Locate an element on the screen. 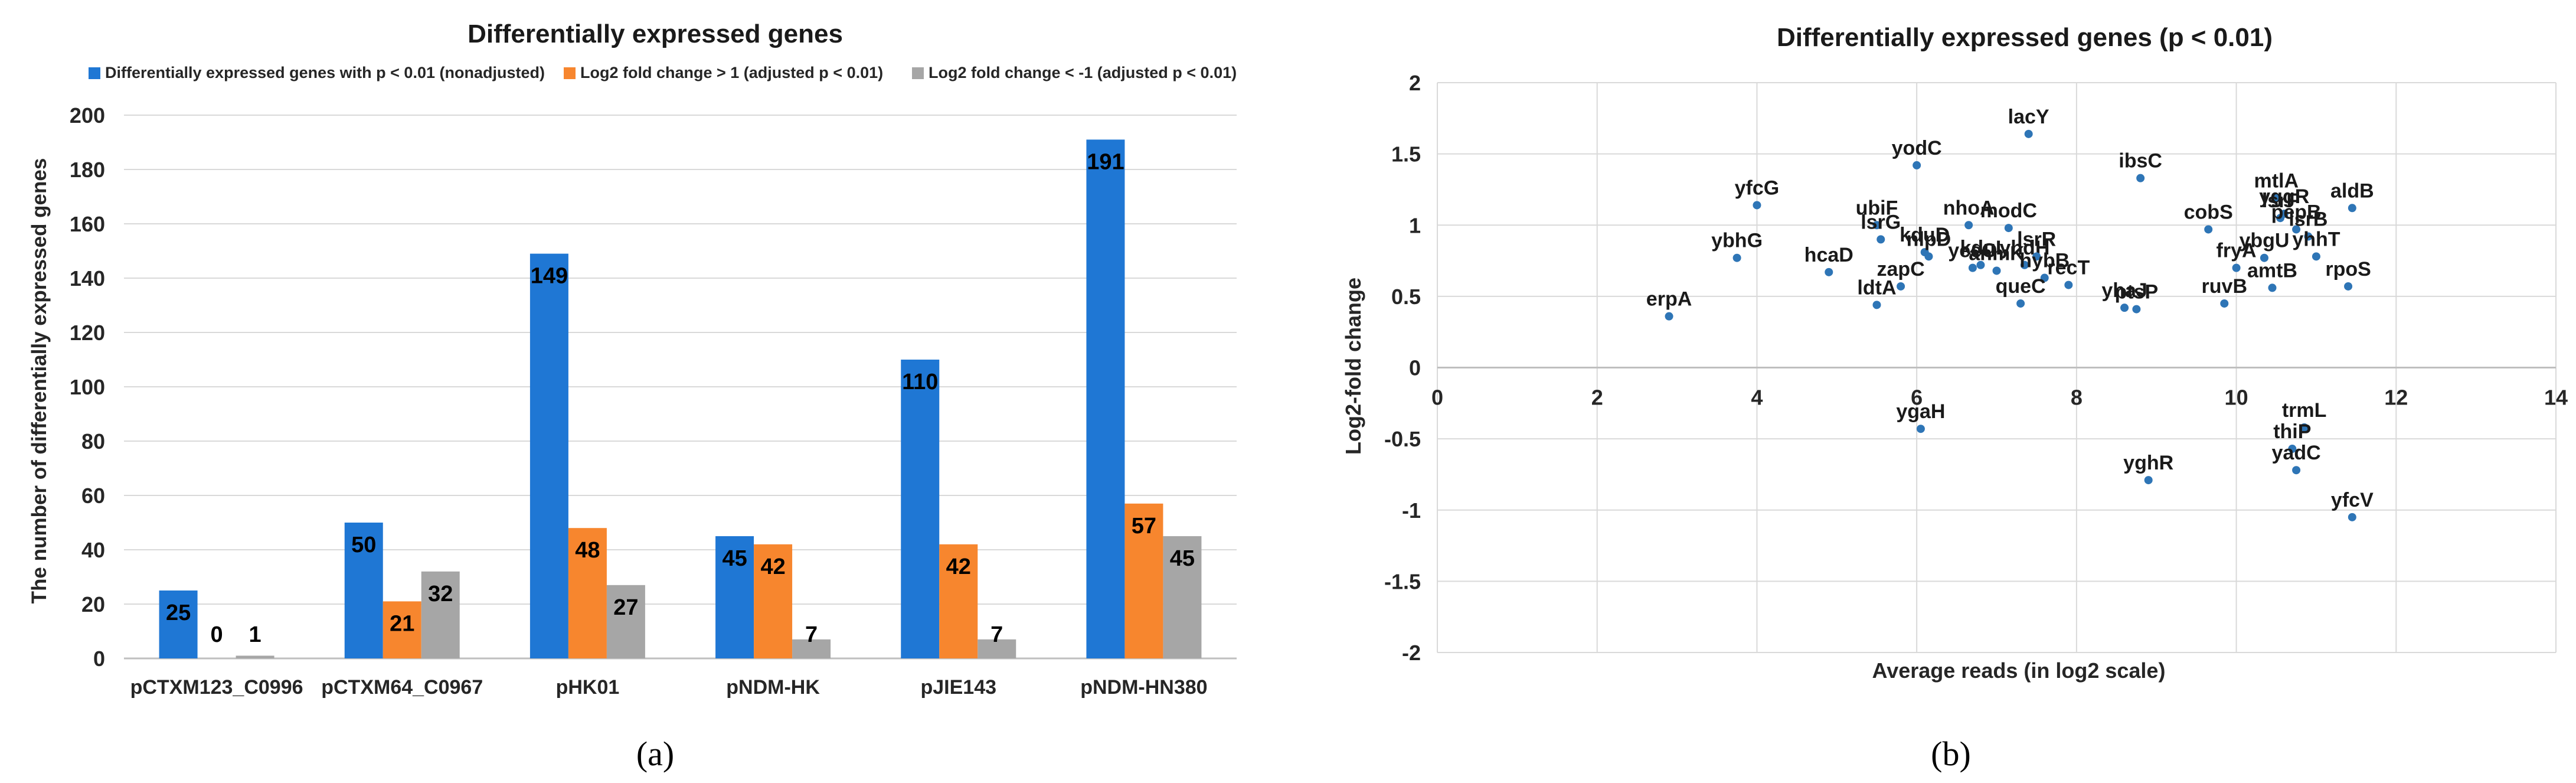  bar-y-axis-ticks: 0 20 40 60 80 100 120 140 160 180 200 is located at coordinates (87, 387).